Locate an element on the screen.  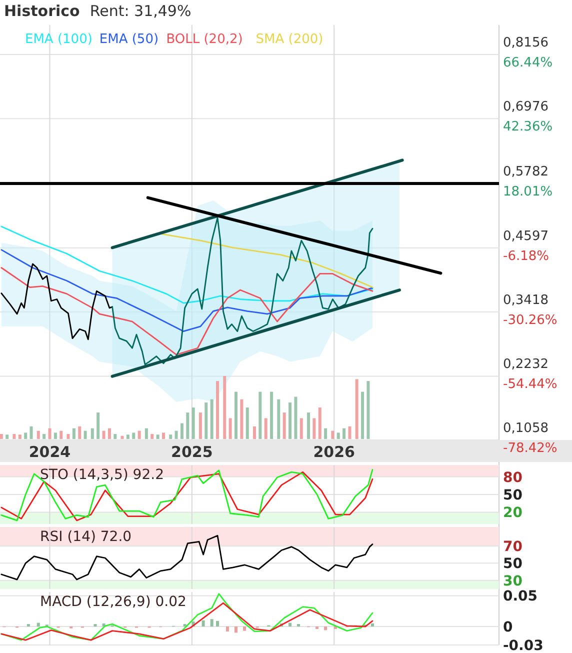
y2-tick-label: 42.36% is located at coordinates (528, 127).